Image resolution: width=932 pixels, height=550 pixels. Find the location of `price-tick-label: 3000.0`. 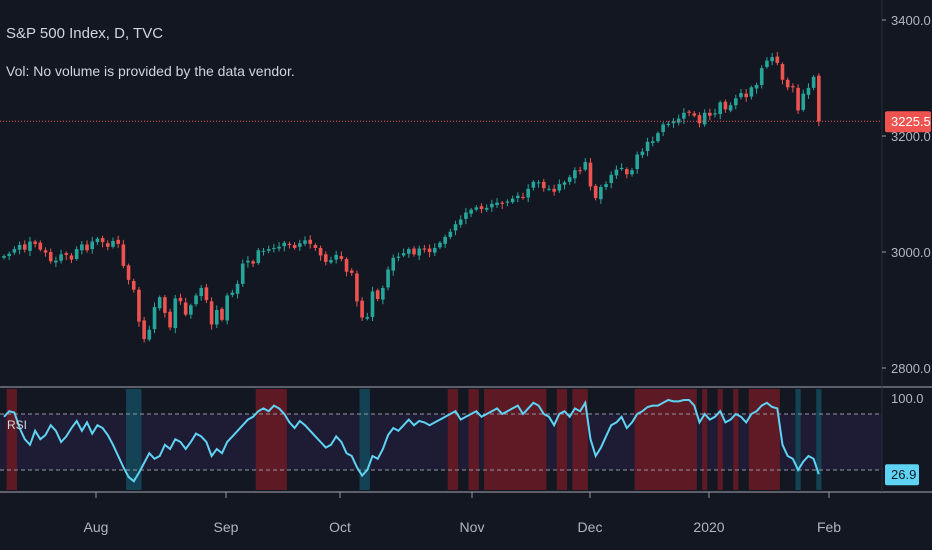

price-tick-label: 3000.0 is located at coordinates (911, 252).